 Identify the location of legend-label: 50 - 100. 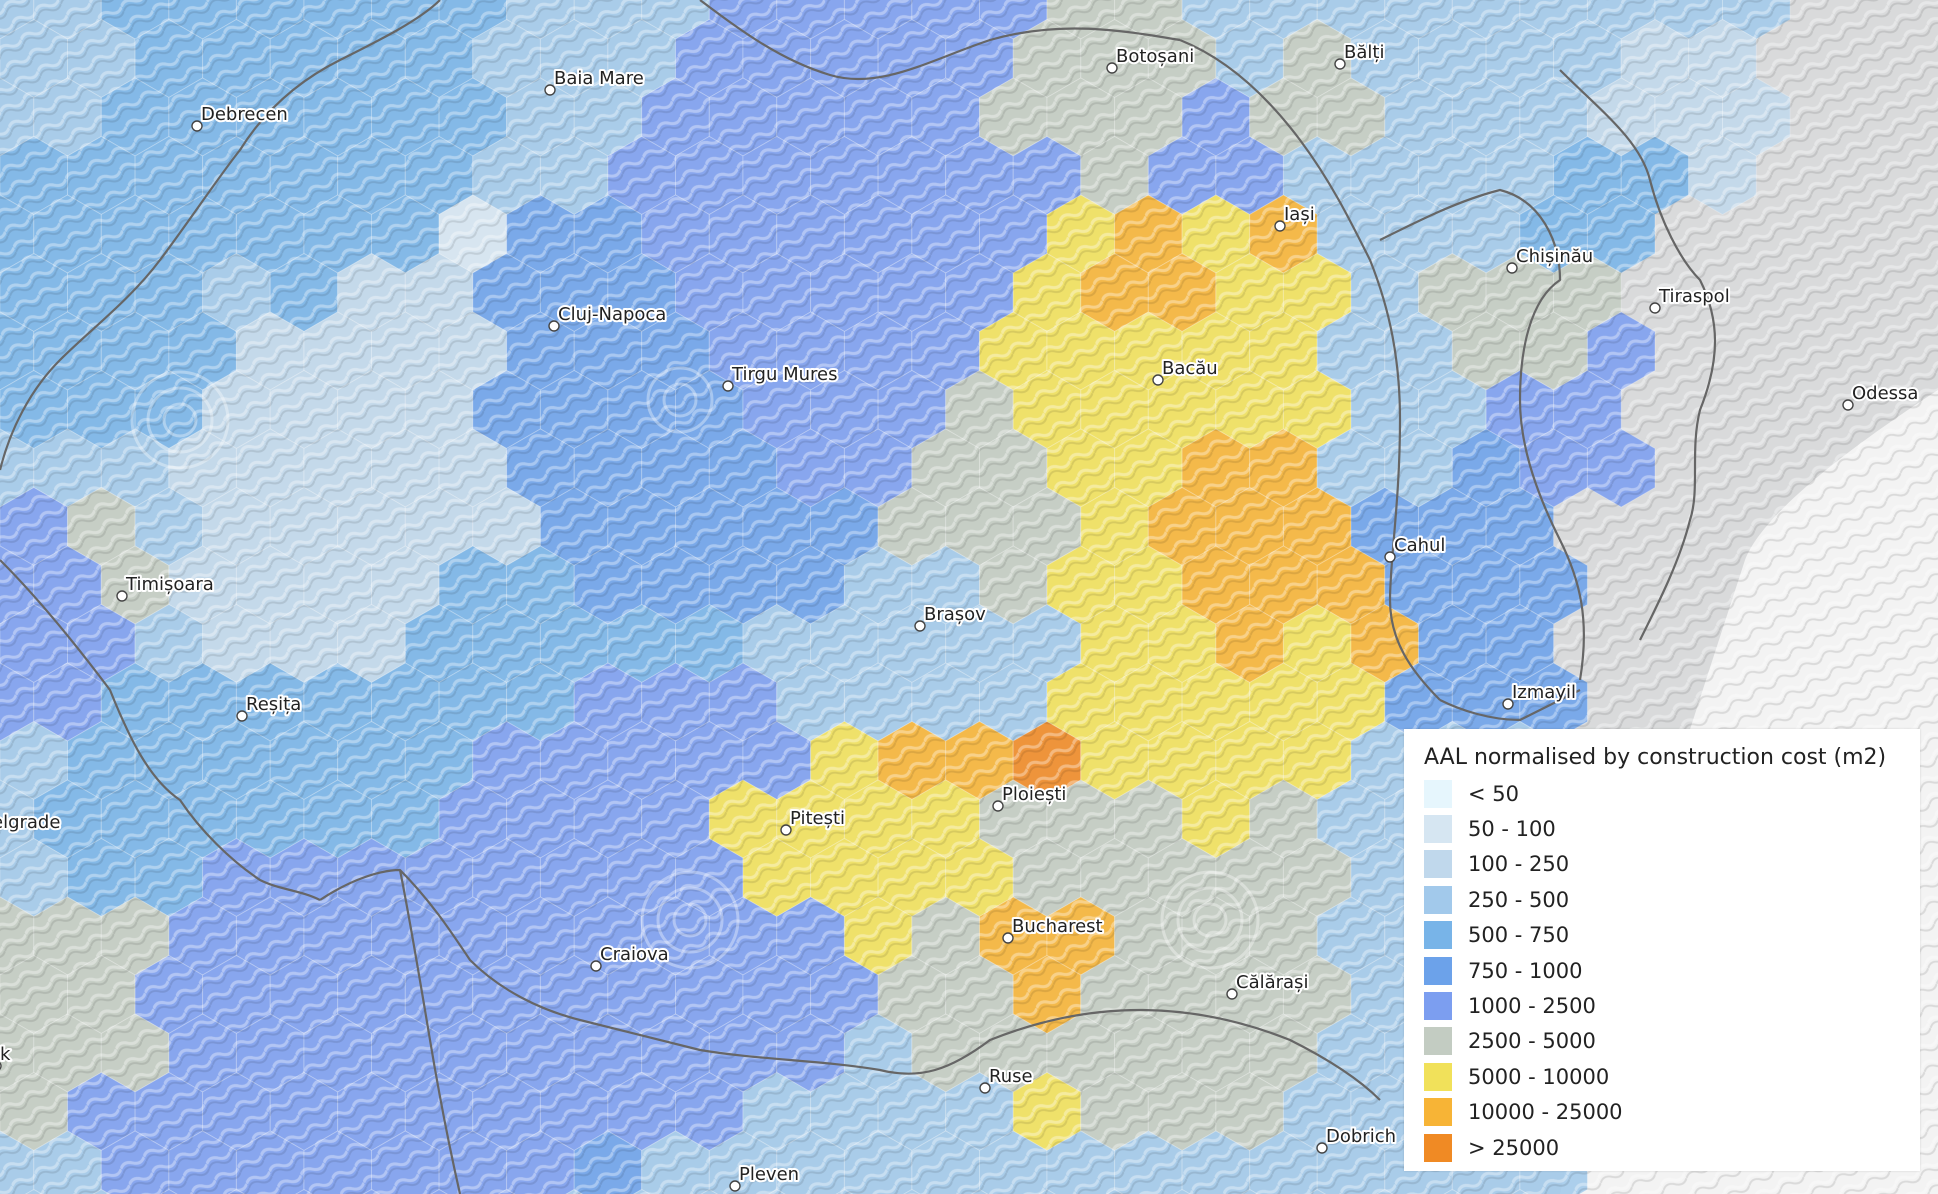
(1512, 829).